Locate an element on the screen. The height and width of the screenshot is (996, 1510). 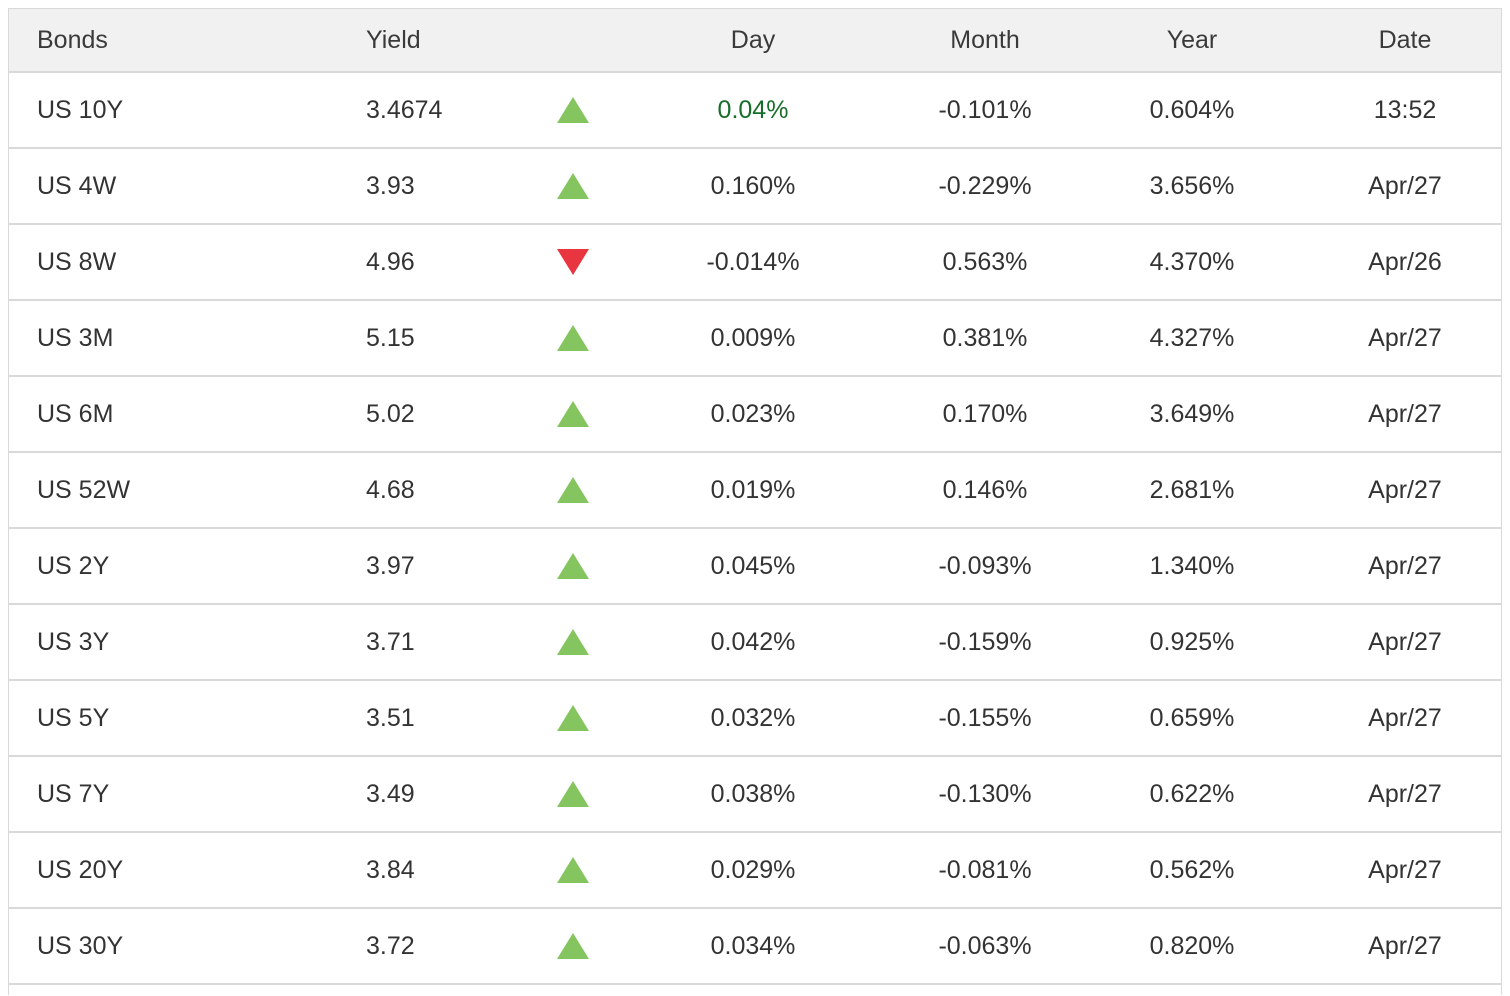
yield-value: 3.4674 is located at coordinates (404, 109).